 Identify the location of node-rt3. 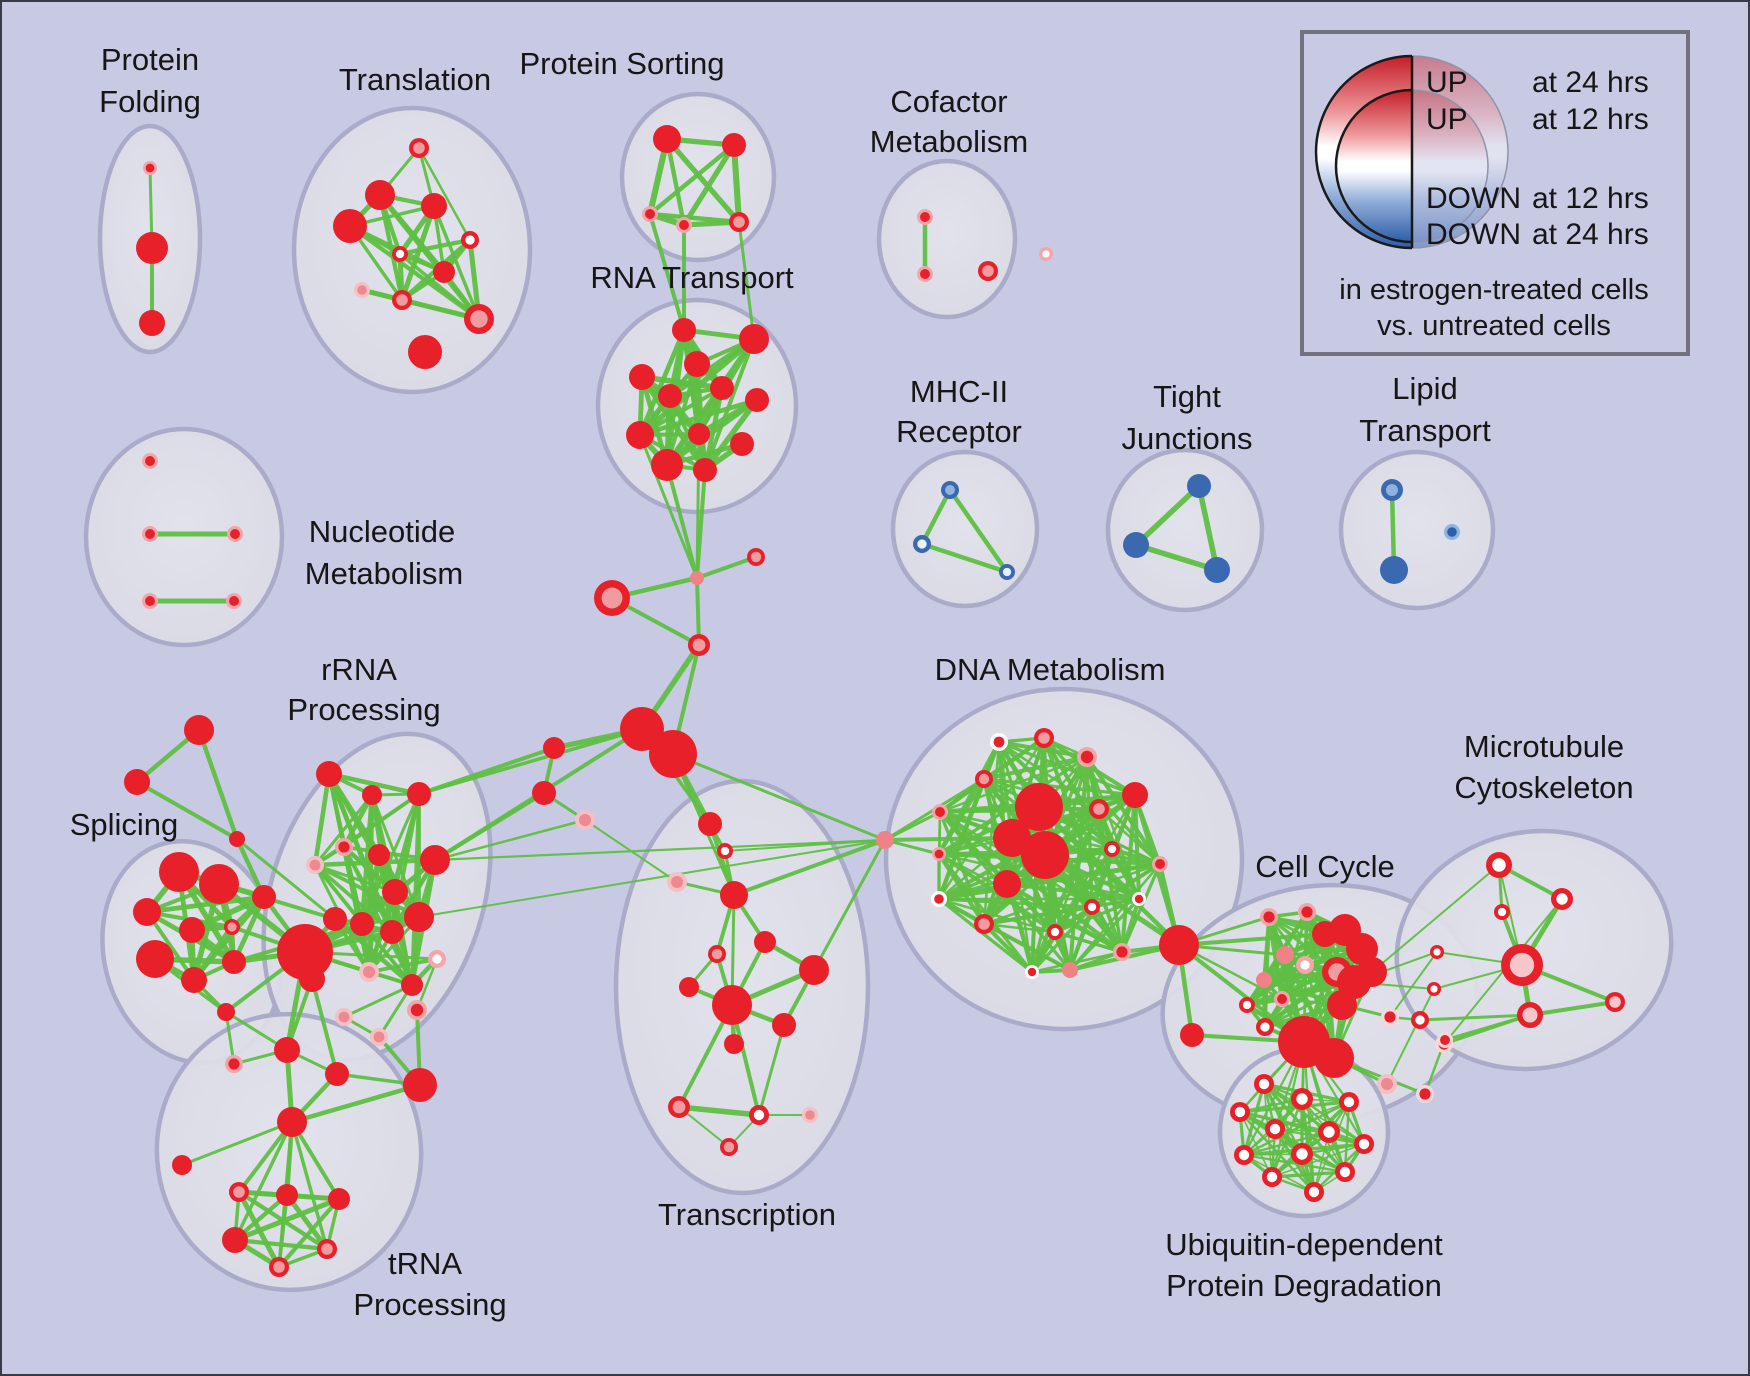
(697, 364).